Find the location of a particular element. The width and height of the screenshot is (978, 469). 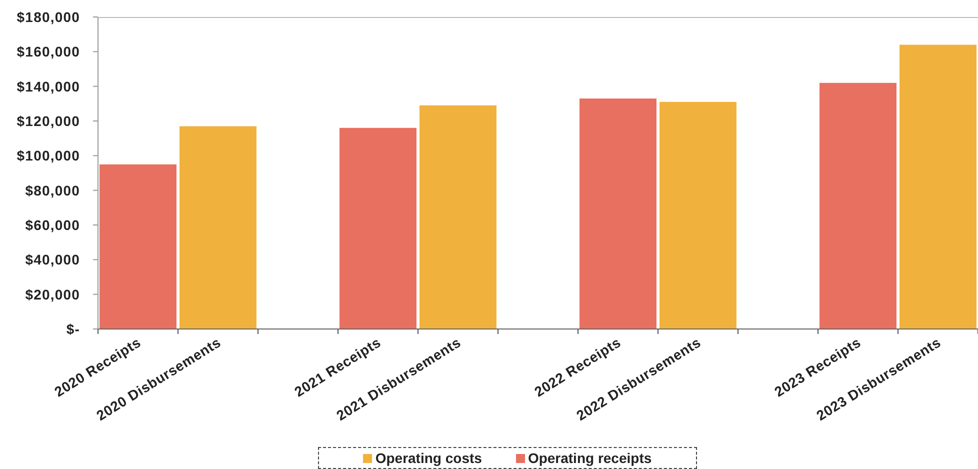

y-tick-label: $20,000 is located at coordinates (52, 294).